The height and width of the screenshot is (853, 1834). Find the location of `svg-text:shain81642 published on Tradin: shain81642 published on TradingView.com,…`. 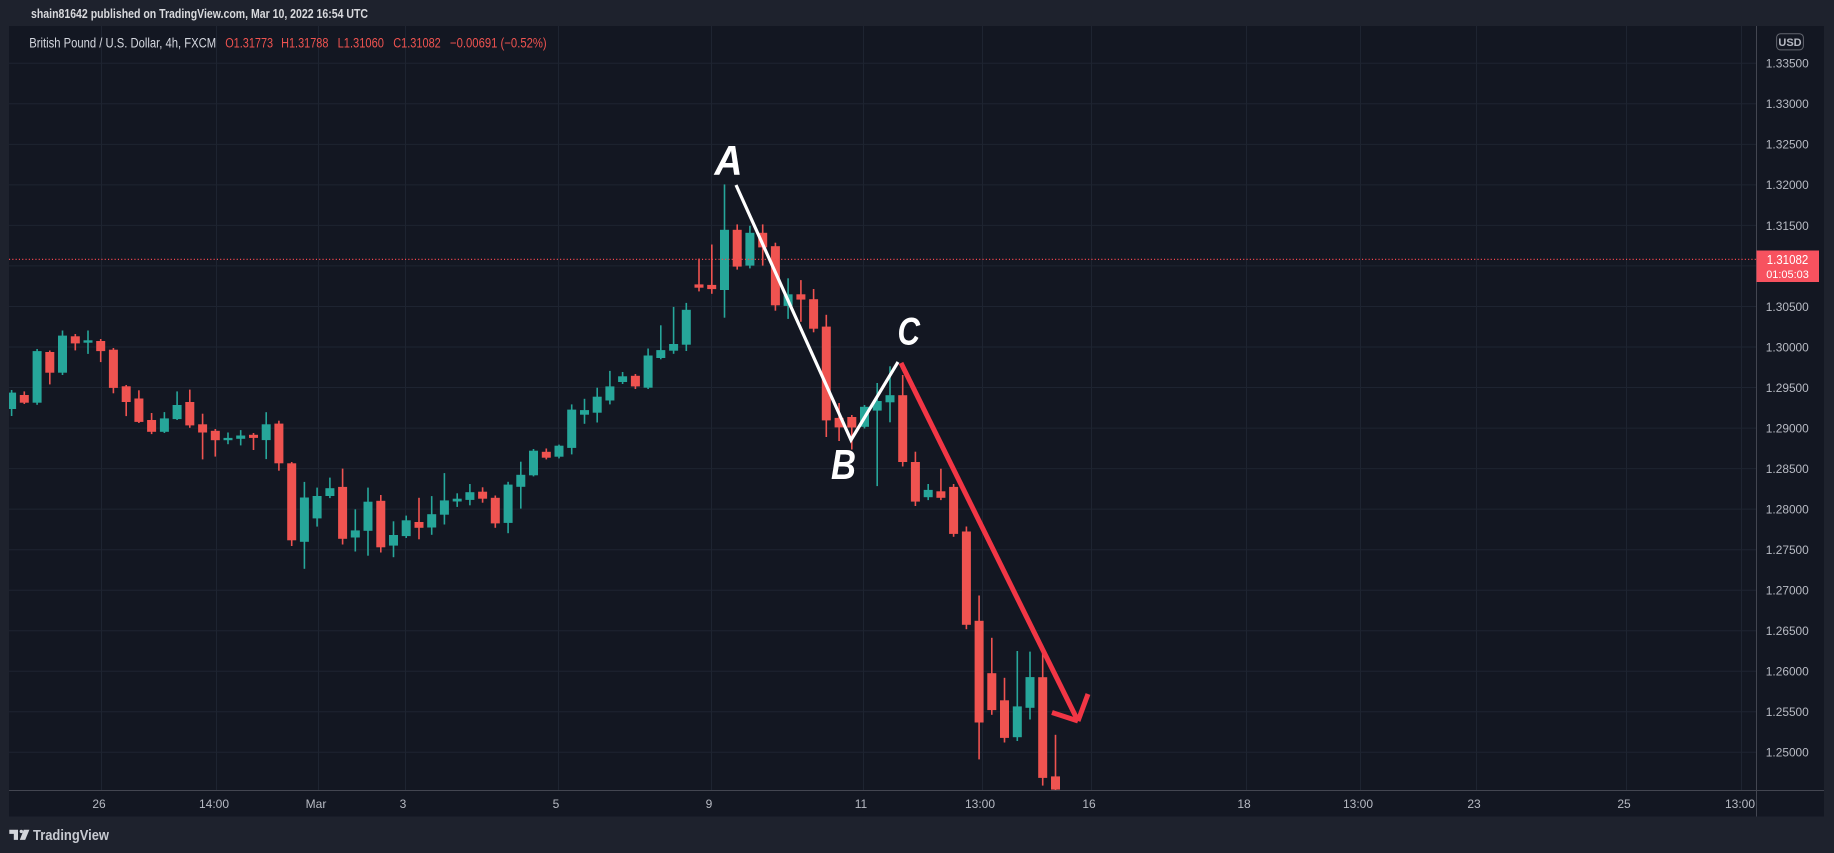

svg-text:shain81642 published on Tradin: shain81642 published on TradingView.com,… is located at coordinates (199, 14).